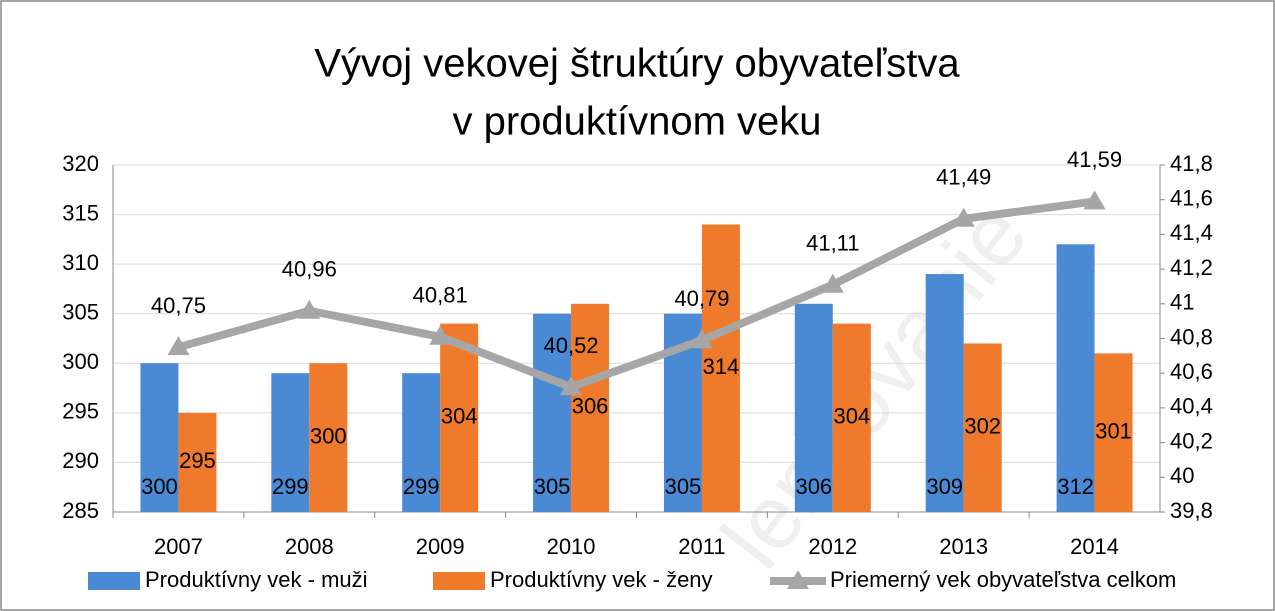 The image size is (1275, 611). Describe the element at coordinates (440, 295) in the screenshot. I see `data-label: 40,81` at that location.